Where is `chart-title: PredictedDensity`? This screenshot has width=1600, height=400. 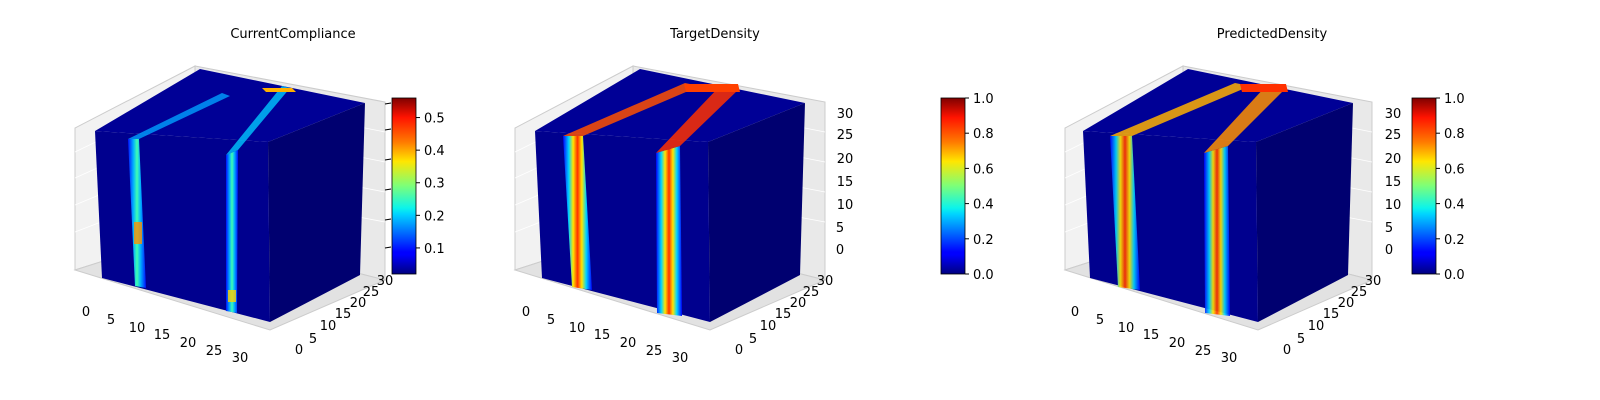
chart-title: PredictedDensity is located at coordinates (1272, 34).